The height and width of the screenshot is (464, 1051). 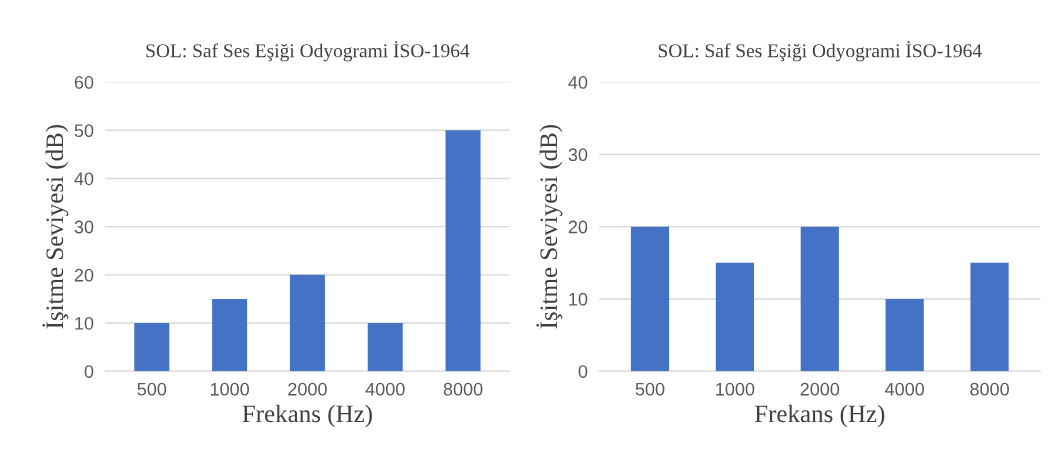 What do you see at coordinates (84, 82) in the screenshot?
I see `y-tick-label: 60` at bounding box center [84, 82].